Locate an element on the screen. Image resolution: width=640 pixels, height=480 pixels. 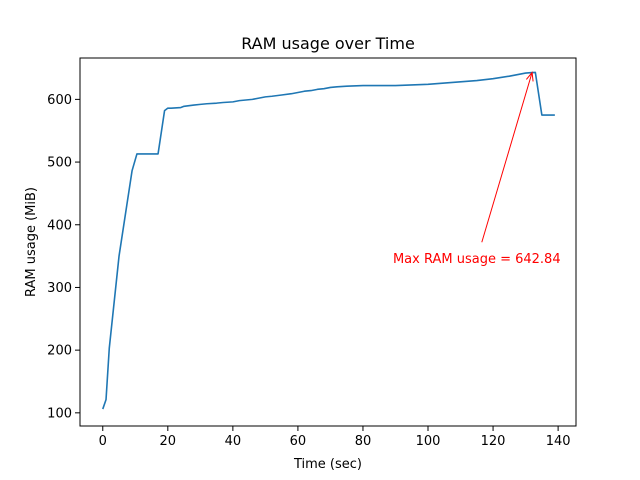
x-tick-label: 40 is located at coordinates (233, 441).